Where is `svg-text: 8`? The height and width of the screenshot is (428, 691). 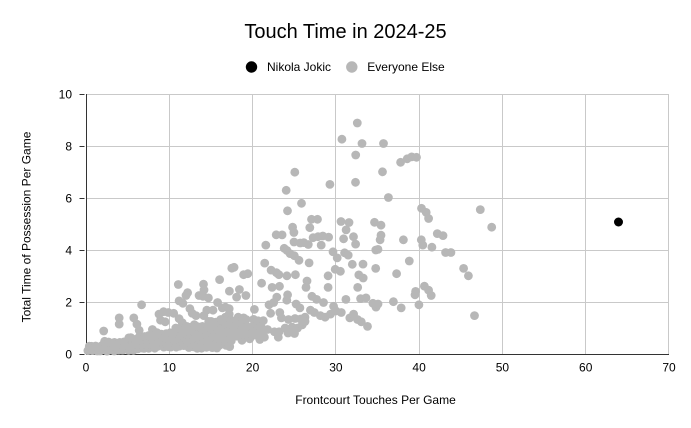 svg-text: 8 is located at coordinates (68, 146).